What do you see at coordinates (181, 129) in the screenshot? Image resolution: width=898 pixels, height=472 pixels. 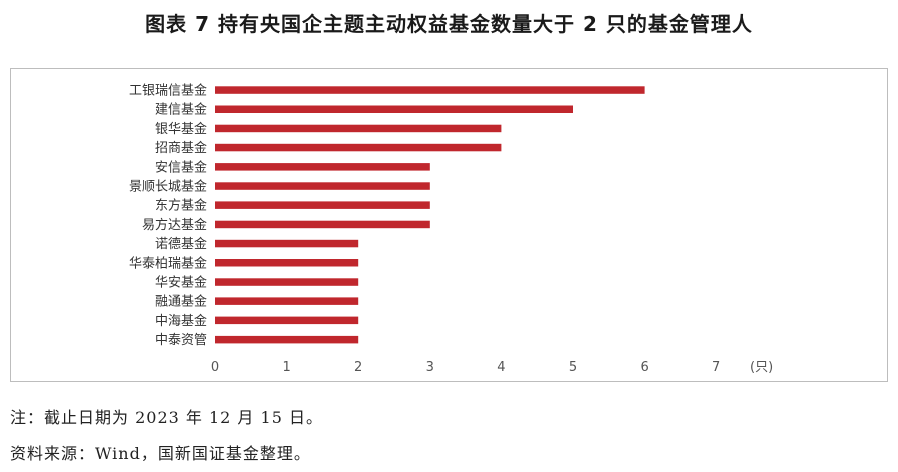 I see `category-label-2: 银华基金` at bounding box center [181, 129].